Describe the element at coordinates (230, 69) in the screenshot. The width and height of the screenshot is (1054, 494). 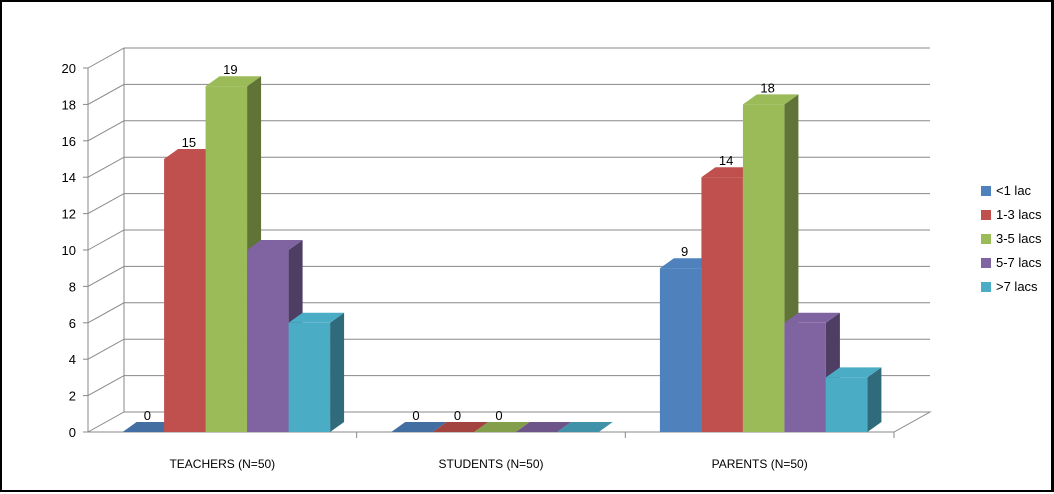
I see `data-label: 19` at that location.